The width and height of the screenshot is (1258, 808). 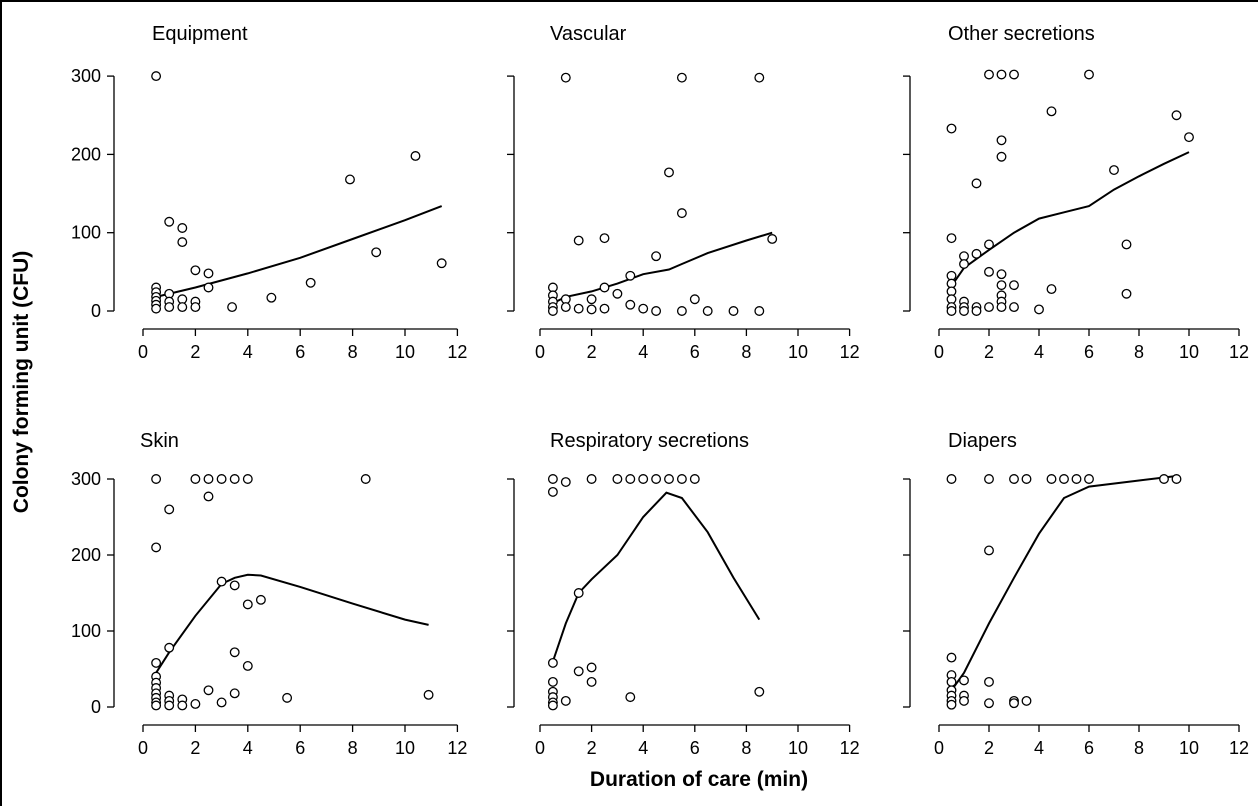 I want to click on panel-title: Respiratory secretions, so click(x=649, y=441).